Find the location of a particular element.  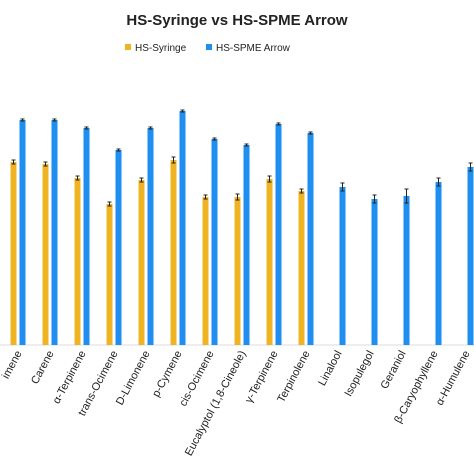

x-tick-label: imene is located at coordinates (12, 365).